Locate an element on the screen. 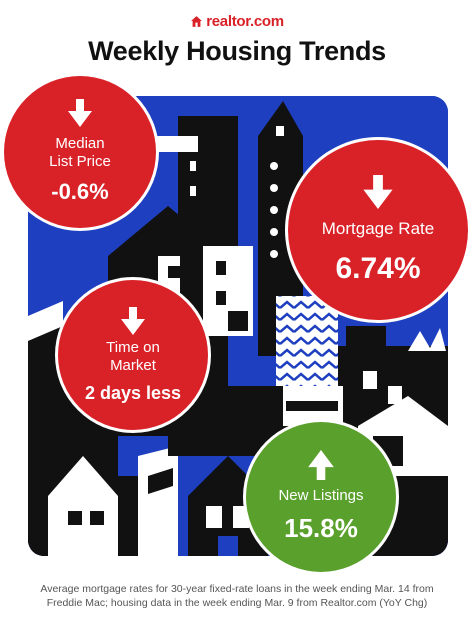  mortgage-rate-value: 6.74% is located at coordinates (378, 268).